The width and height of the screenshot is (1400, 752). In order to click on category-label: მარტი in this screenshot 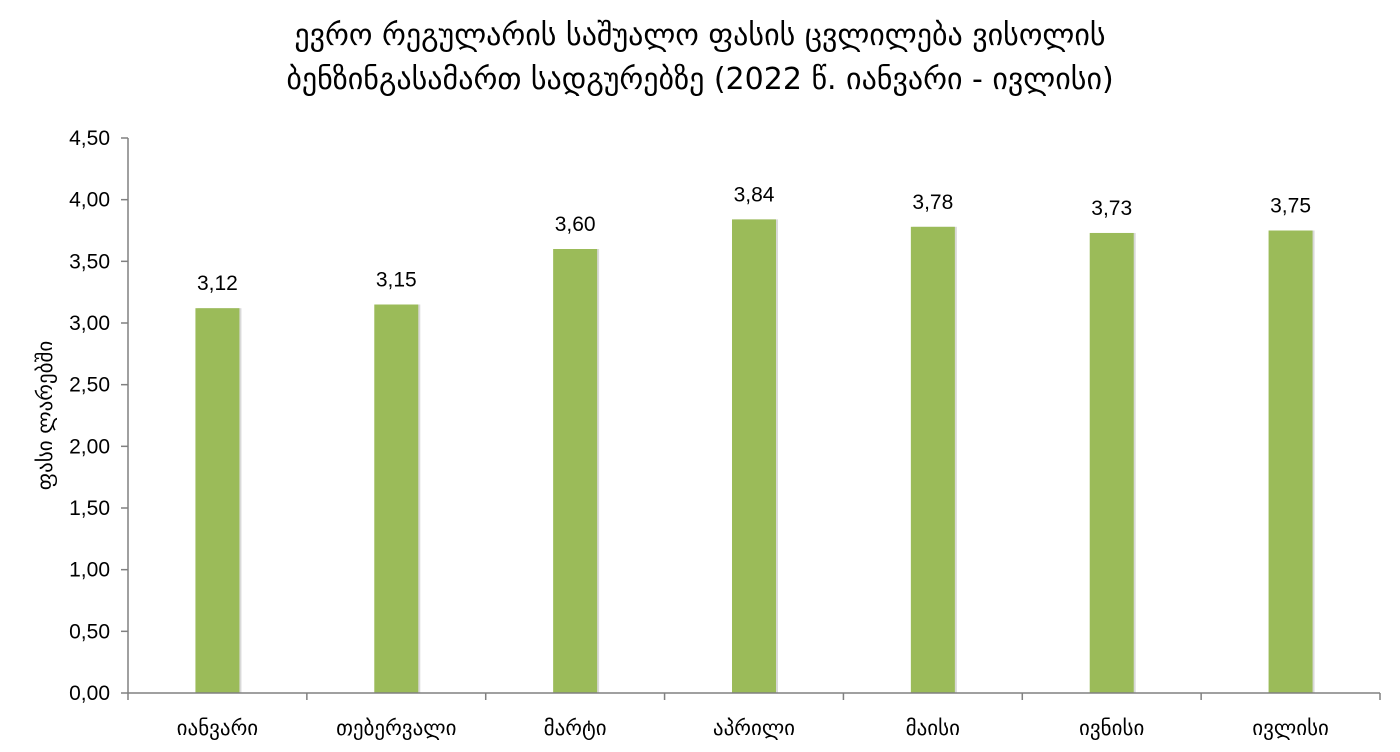, I will do `click(575, 728)`.